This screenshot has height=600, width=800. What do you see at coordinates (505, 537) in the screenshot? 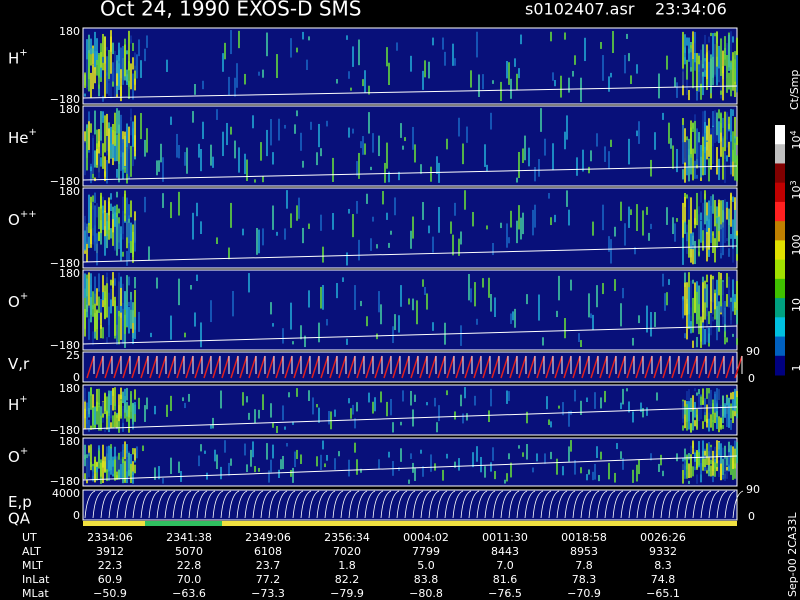
I see `row-value: 0011:30` at bounding box center [505, 537].